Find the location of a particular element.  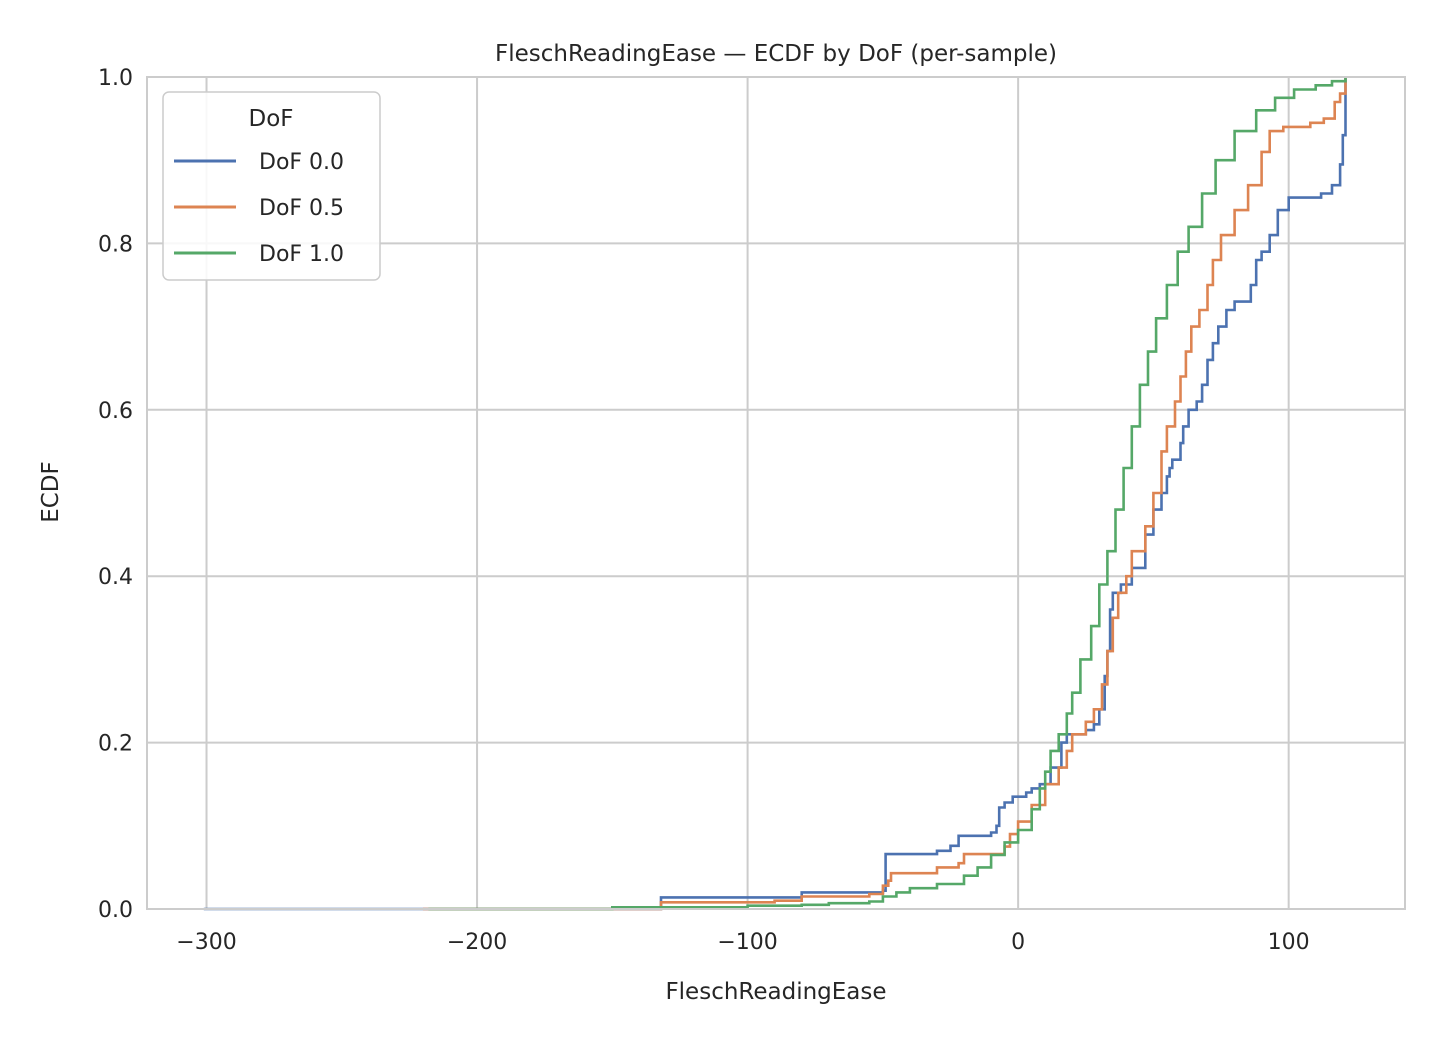

legend-item: DoF 0.0 is located at coordinates (259, 162).